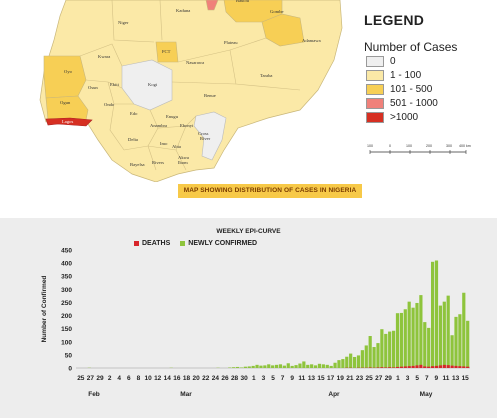  Describe the element at coordinates (69, 355) in the screenshot. I see `y-tick-label: 50` at that location.